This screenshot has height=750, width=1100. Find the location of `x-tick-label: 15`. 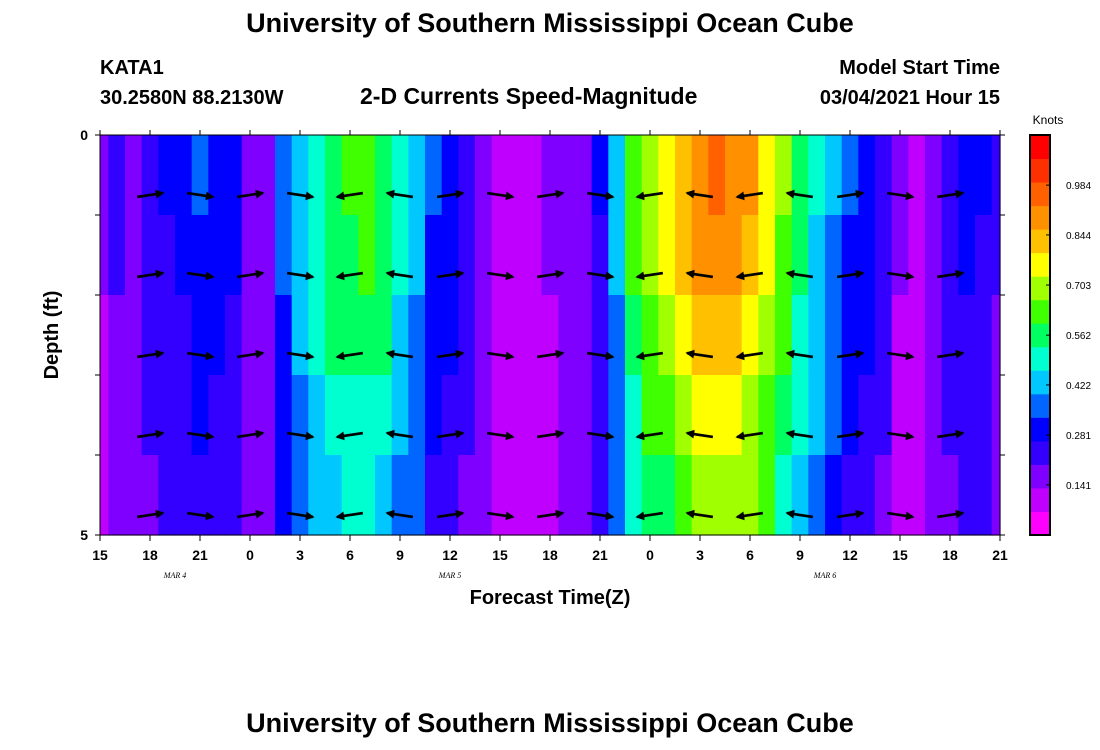

x-tick-label: 15 is located at coordinates (500, 555).